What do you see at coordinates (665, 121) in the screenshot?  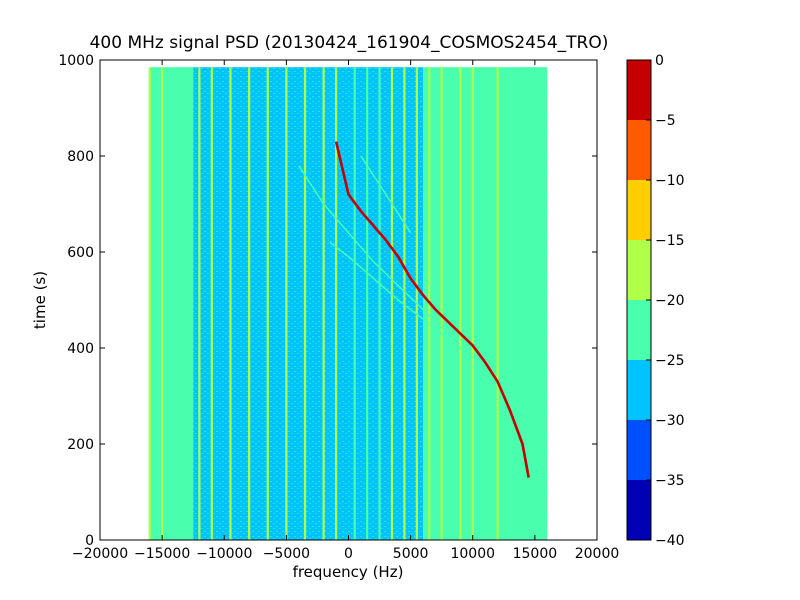 I see `colorbar-tick-label: −5` at bounding box center [665, 121].